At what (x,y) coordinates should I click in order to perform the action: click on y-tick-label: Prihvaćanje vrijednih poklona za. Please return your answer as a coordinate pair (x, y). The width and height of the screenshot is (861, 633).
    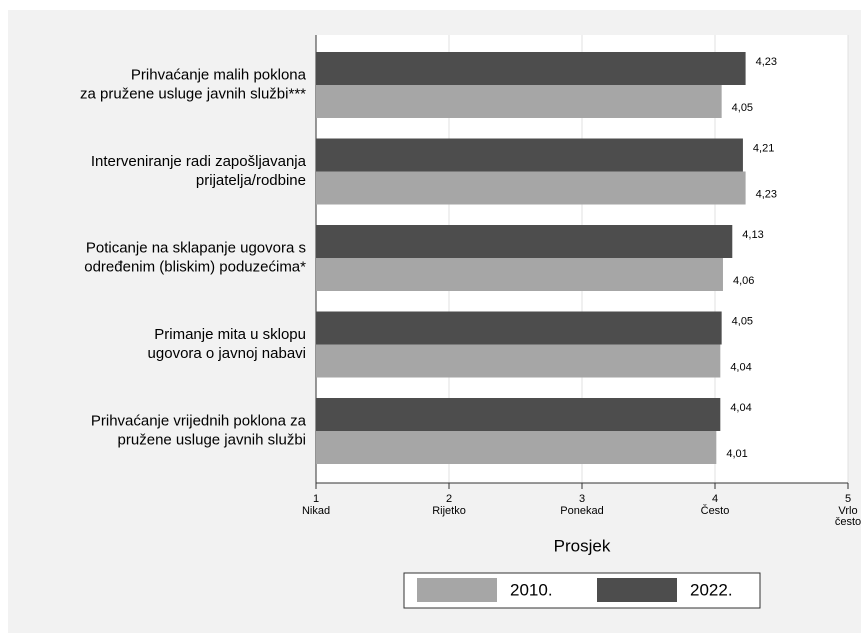
    Looking at the image, I should click on (199, 420).